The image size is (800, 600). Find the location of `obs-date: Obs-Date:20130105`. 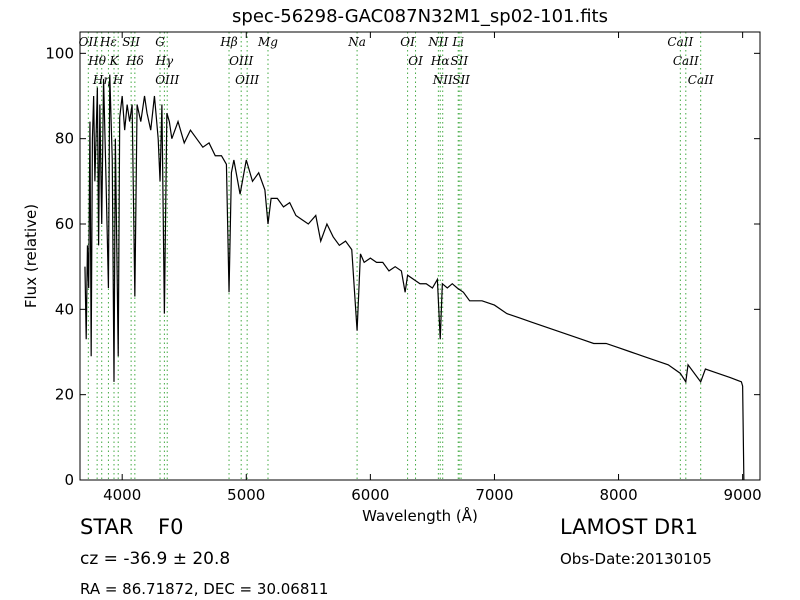

obs-date: Obs-Date:20130105 is located at coordinates (636, 559).